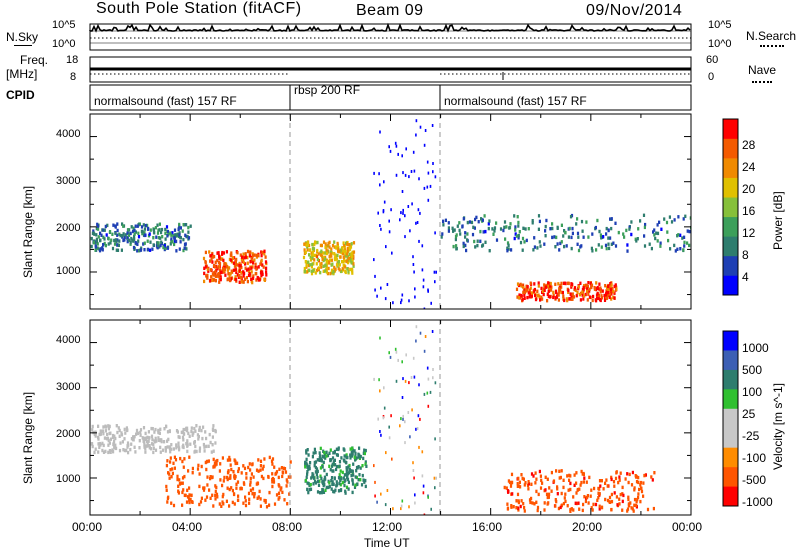 The width and height of the screenshot is (800, 554). What do you see at coordinates (634, 10) in the screenshot?
I see `date-label: 09/Nov/2014` at bounding box center [634, 10].